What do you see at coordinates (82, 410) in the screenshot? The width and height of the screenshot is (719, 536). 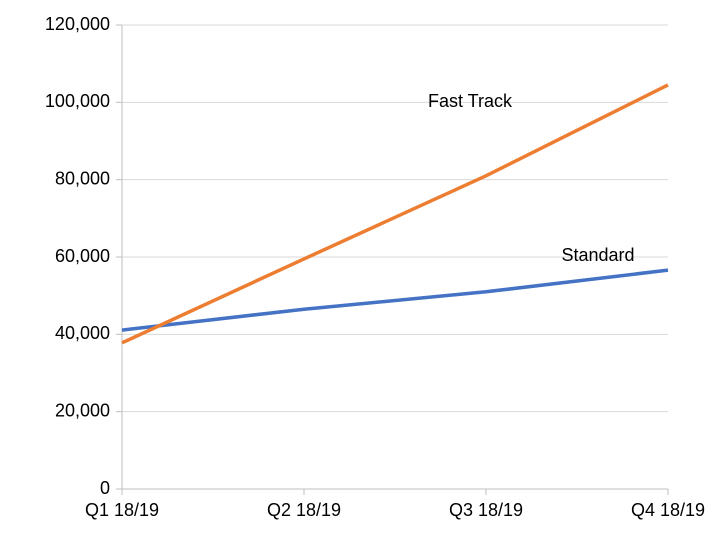 I see `y-tick-label: 20,000` at bounding box center [82, 410].